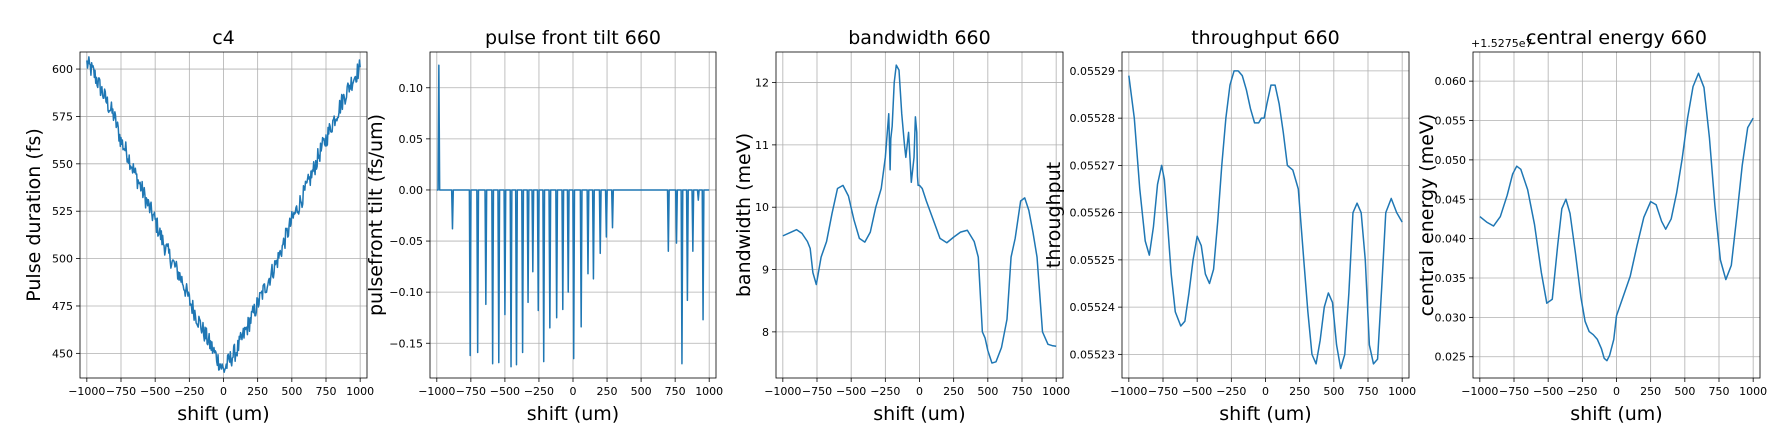  I want to click on y-tick-label: 450, so click(62, 353).